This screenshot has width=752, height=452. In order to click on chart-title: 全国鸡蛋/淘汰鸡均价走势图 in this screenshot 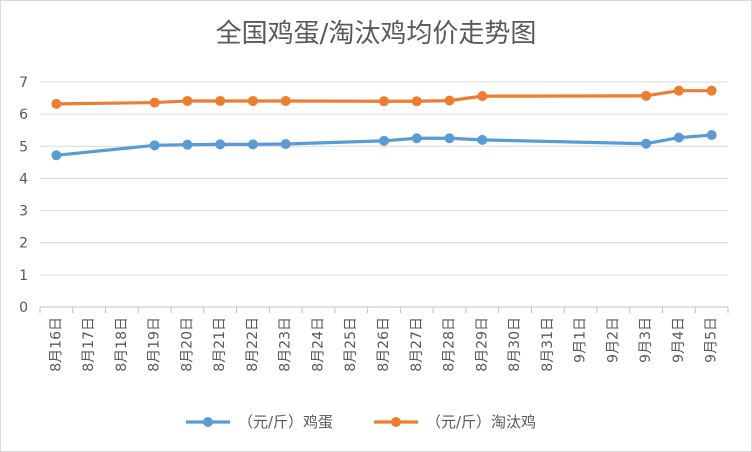, I will do `click(376, 34)`.